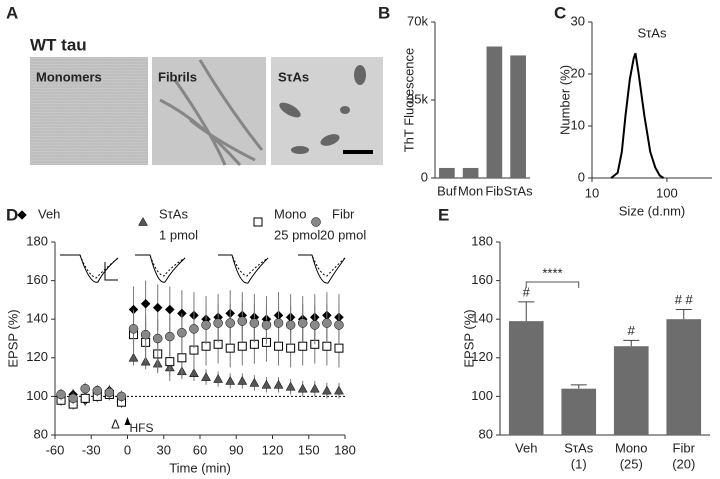 This screenshot has height=479, width=720. I want to click on y-axis-label: ThT Fluorescence, so click(408, 100).